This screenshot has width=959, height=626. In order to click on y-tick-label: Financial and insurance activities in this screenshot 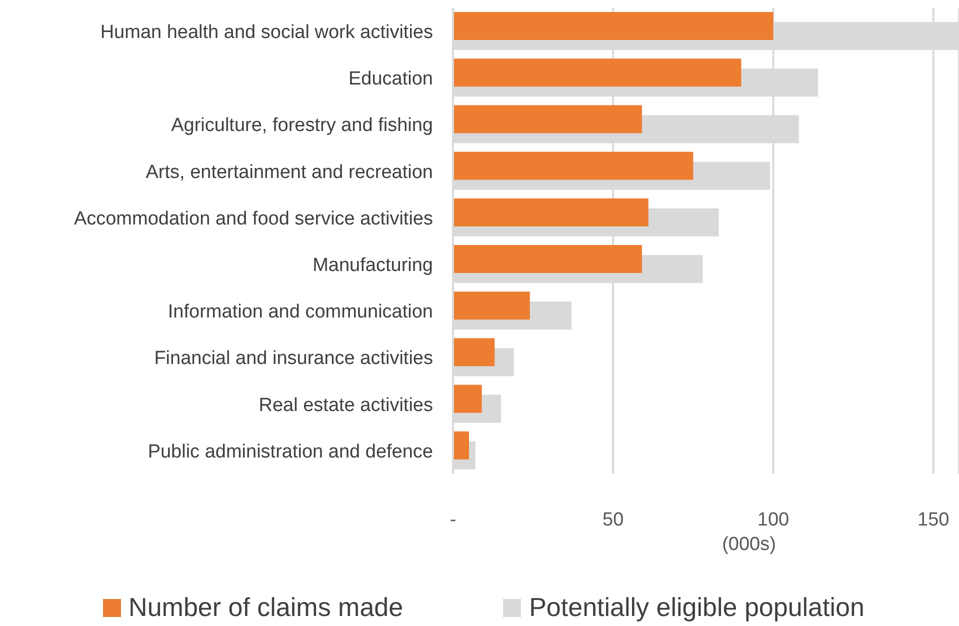, I will do `click(293, 359)`.